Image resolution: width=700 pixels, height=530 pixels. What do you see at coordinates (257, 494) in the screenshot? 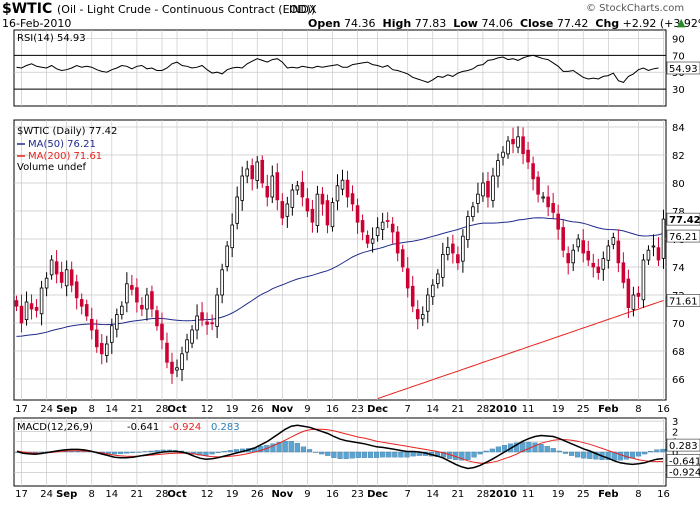
I see `x-tick-label: 26` at bounding box center [257, 494].